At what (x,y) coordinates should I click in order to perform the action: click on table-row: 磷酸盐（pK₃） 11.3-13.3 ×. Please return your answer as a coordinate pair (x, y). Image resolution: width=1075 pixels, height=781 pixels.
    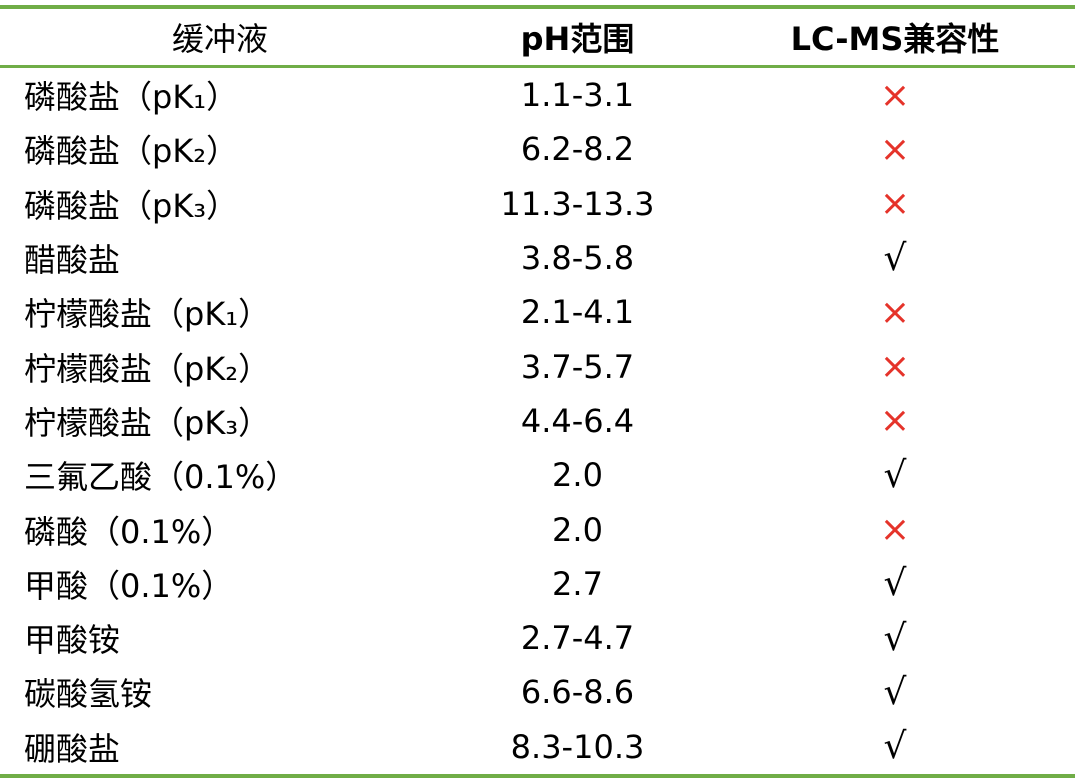
    Looking at the image, I should click on (537, 204).